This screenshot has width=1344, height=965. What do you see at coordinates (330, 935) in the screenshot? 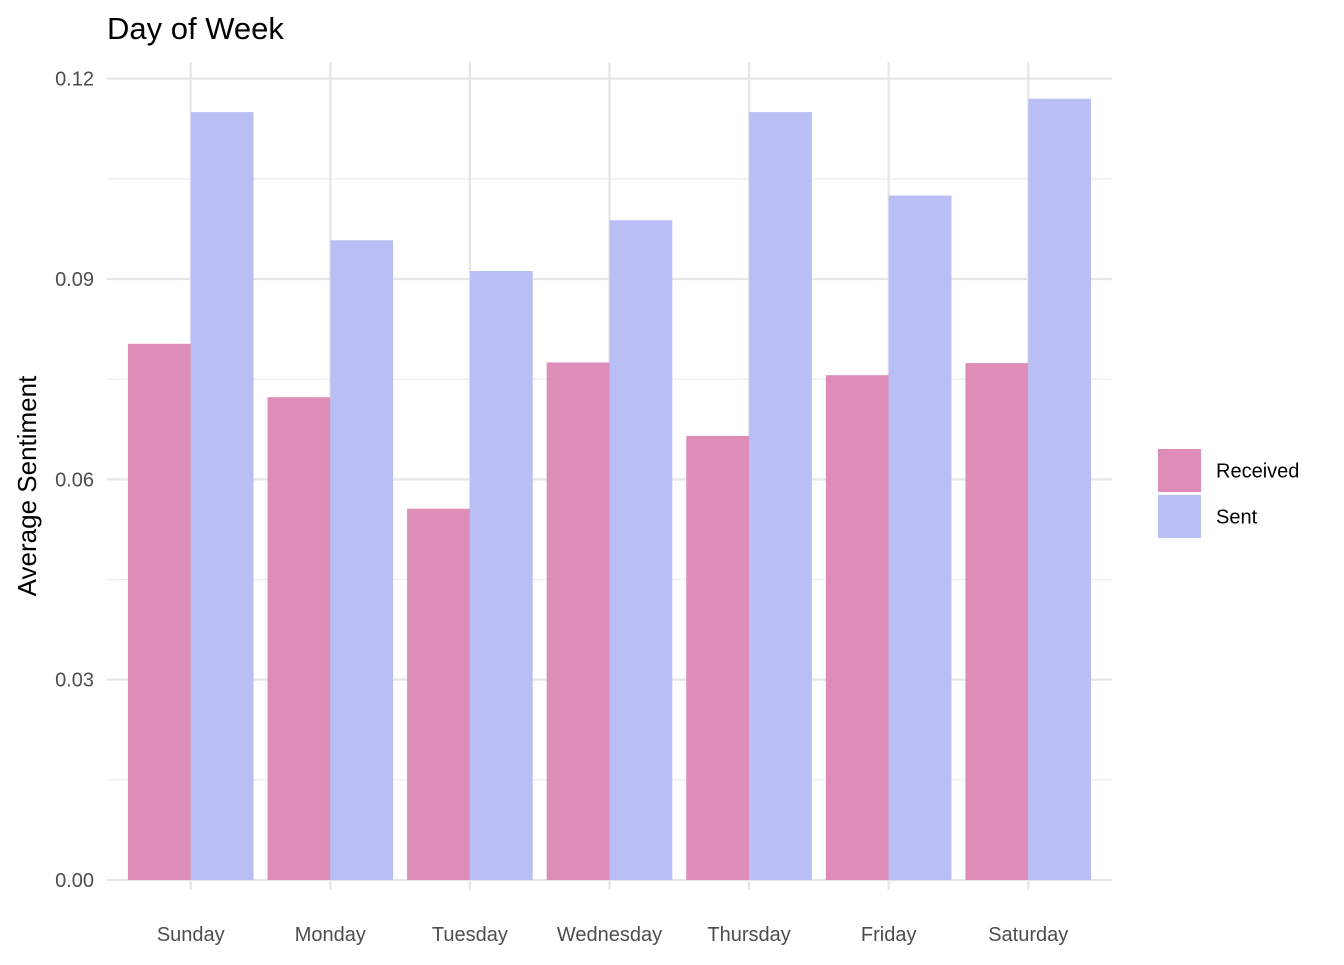
I see `x-tick-label: Monday` at bounding box center [330, 935].